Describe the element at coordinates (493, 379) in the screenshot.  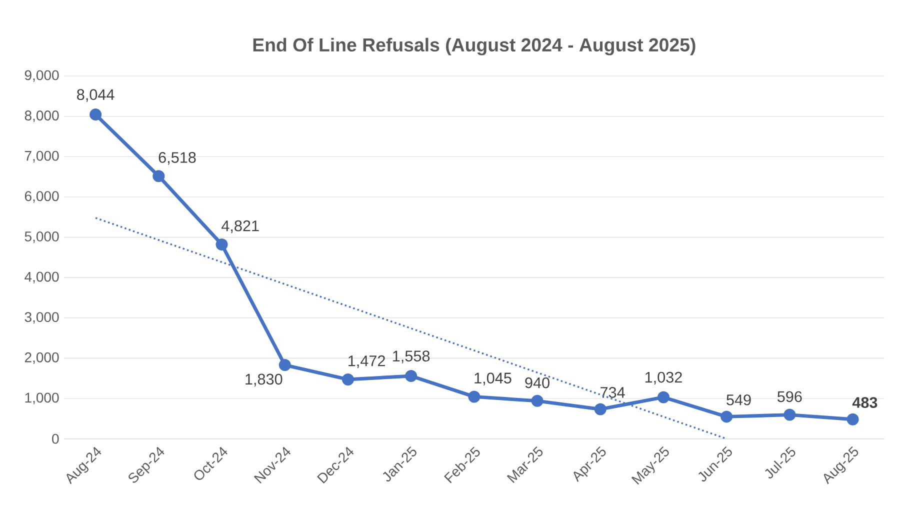
I see `data-label: 1,045` at that location.